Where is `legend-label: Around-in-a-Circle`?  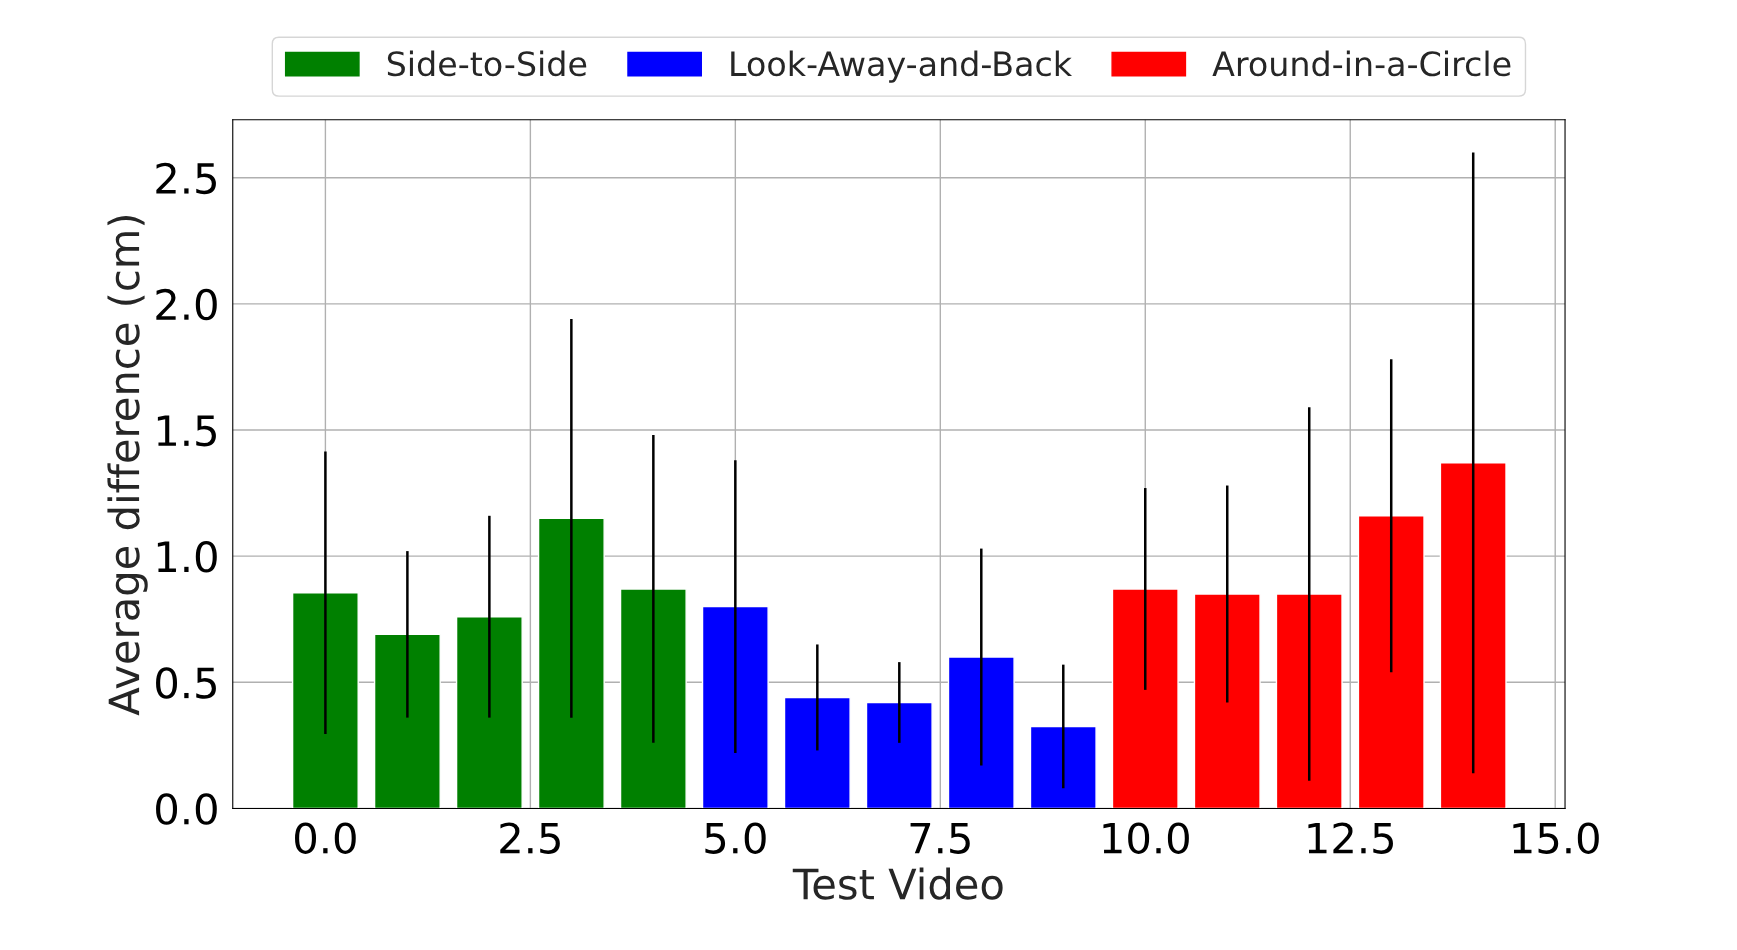
legend-label: Around-in-a-Circle is located at coordinates (1361, 63).